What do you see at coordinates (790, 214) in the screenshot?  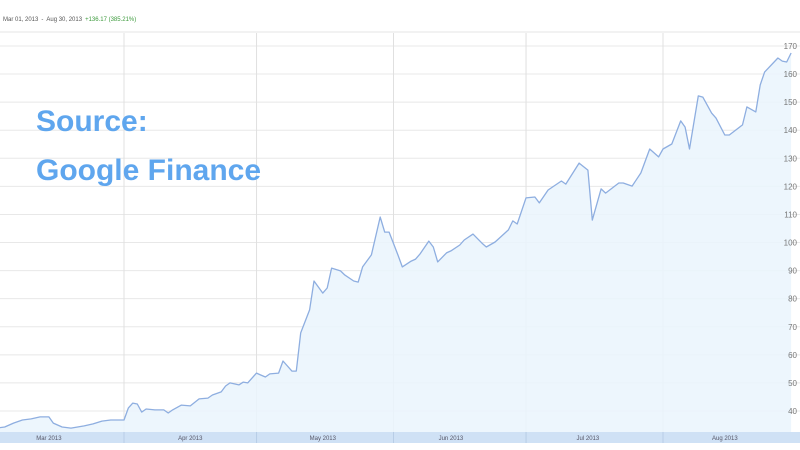 I see `y-tick-label: 110` at bounding box center [790, 214].